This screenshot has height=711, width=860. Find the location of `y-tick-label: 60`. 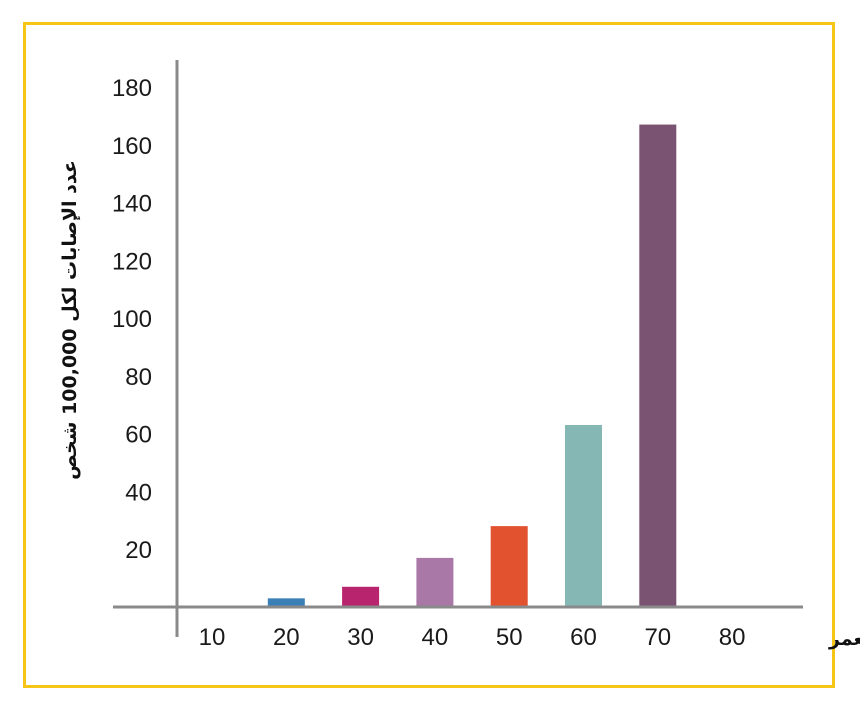

y-tick-label: 60 is located at coordinates (138, 435).